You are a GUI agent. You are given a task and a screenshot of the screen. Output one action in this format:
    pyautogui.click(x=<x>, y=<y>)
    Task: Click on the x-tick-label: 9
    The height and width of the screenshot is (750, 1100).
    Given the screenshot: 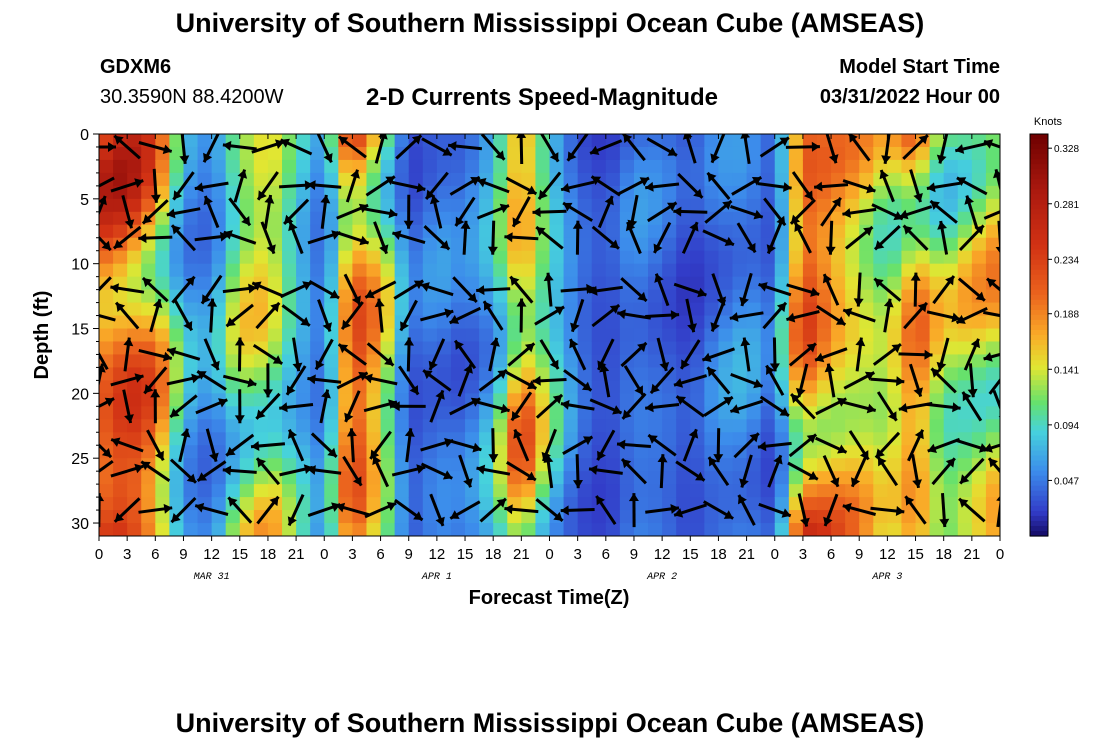 What is the action you would take?
    pyautogui.click(x=634, y=554)
    